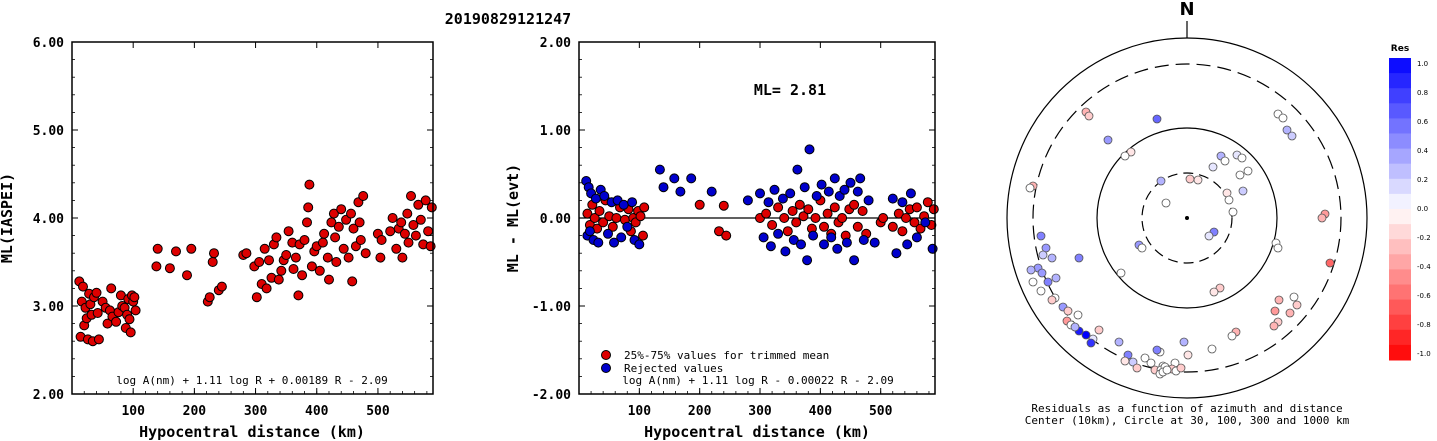 Image resolution: width=1437 pixels, height=441 pixels. Describe the element at coordinates (606, 355) in the screenshot. I see `legend-marker-trimmed` at that location.